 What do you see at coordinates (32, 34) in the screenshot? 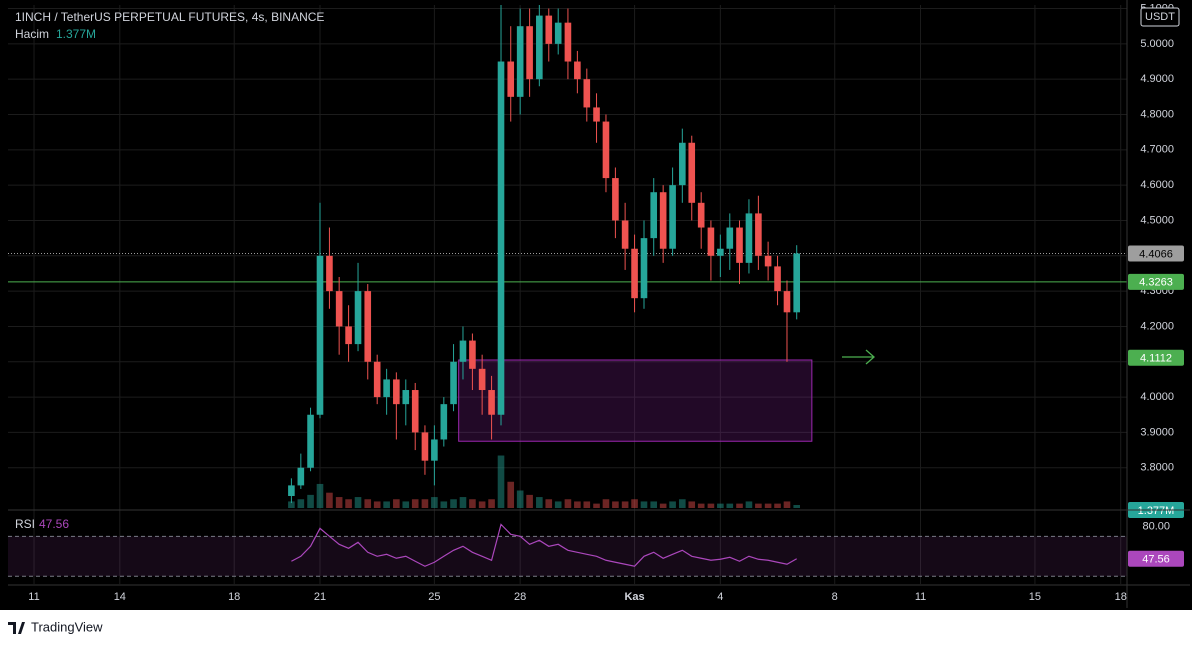
I see `volume-legend: Hacim` at bounding box center [32, 34].